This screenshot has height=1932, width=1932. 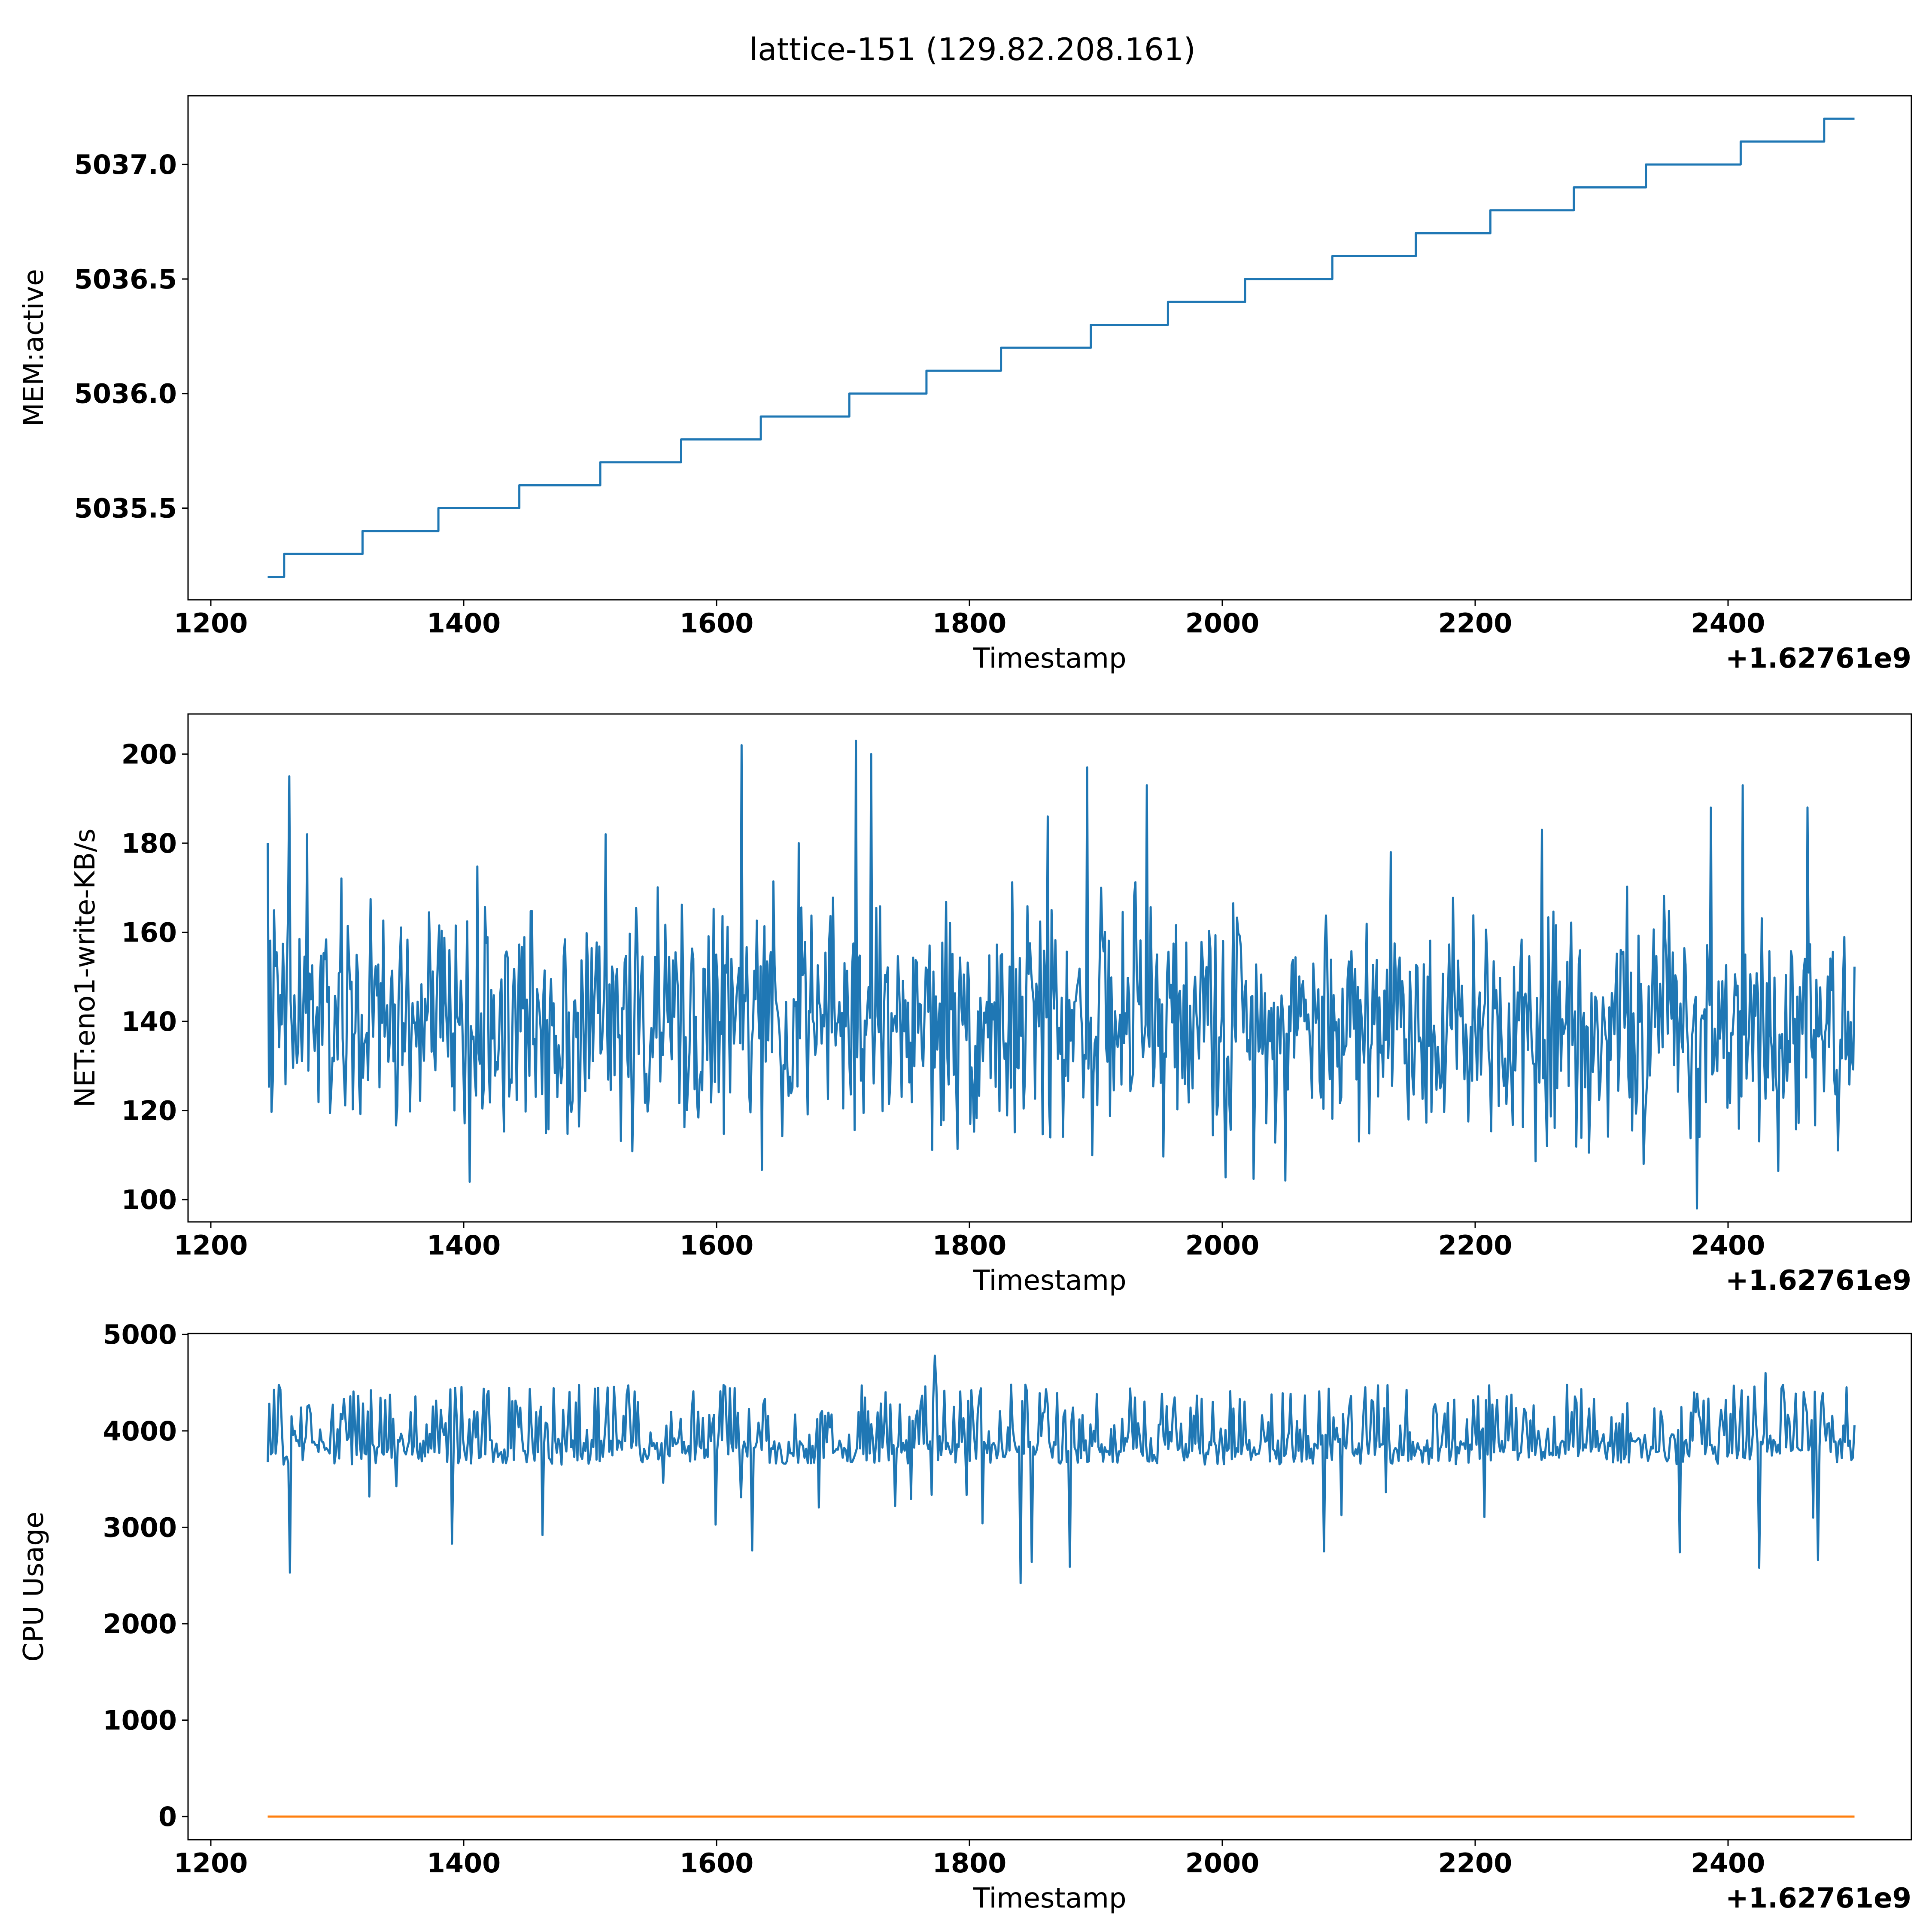 I want to click on y-tick-label: 180, so click(x=149, y=843).